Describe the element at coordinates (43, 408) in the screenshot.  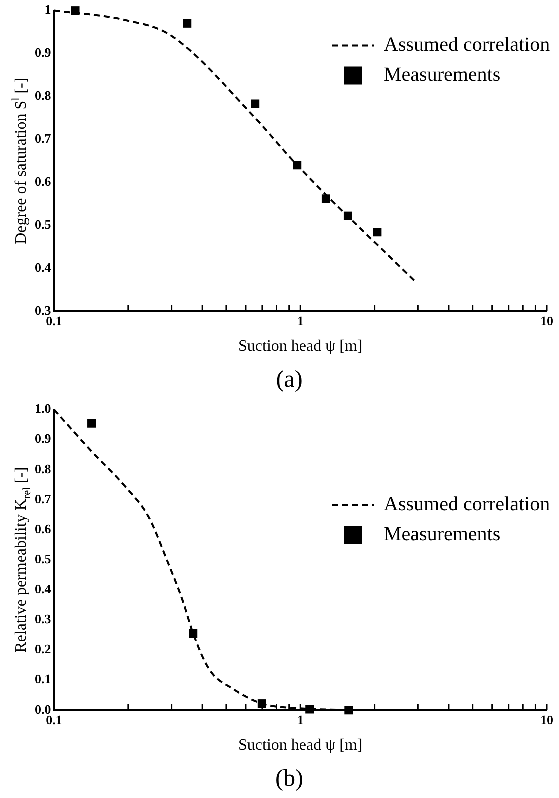
I see `y-tick-label: 1.0` at that location.